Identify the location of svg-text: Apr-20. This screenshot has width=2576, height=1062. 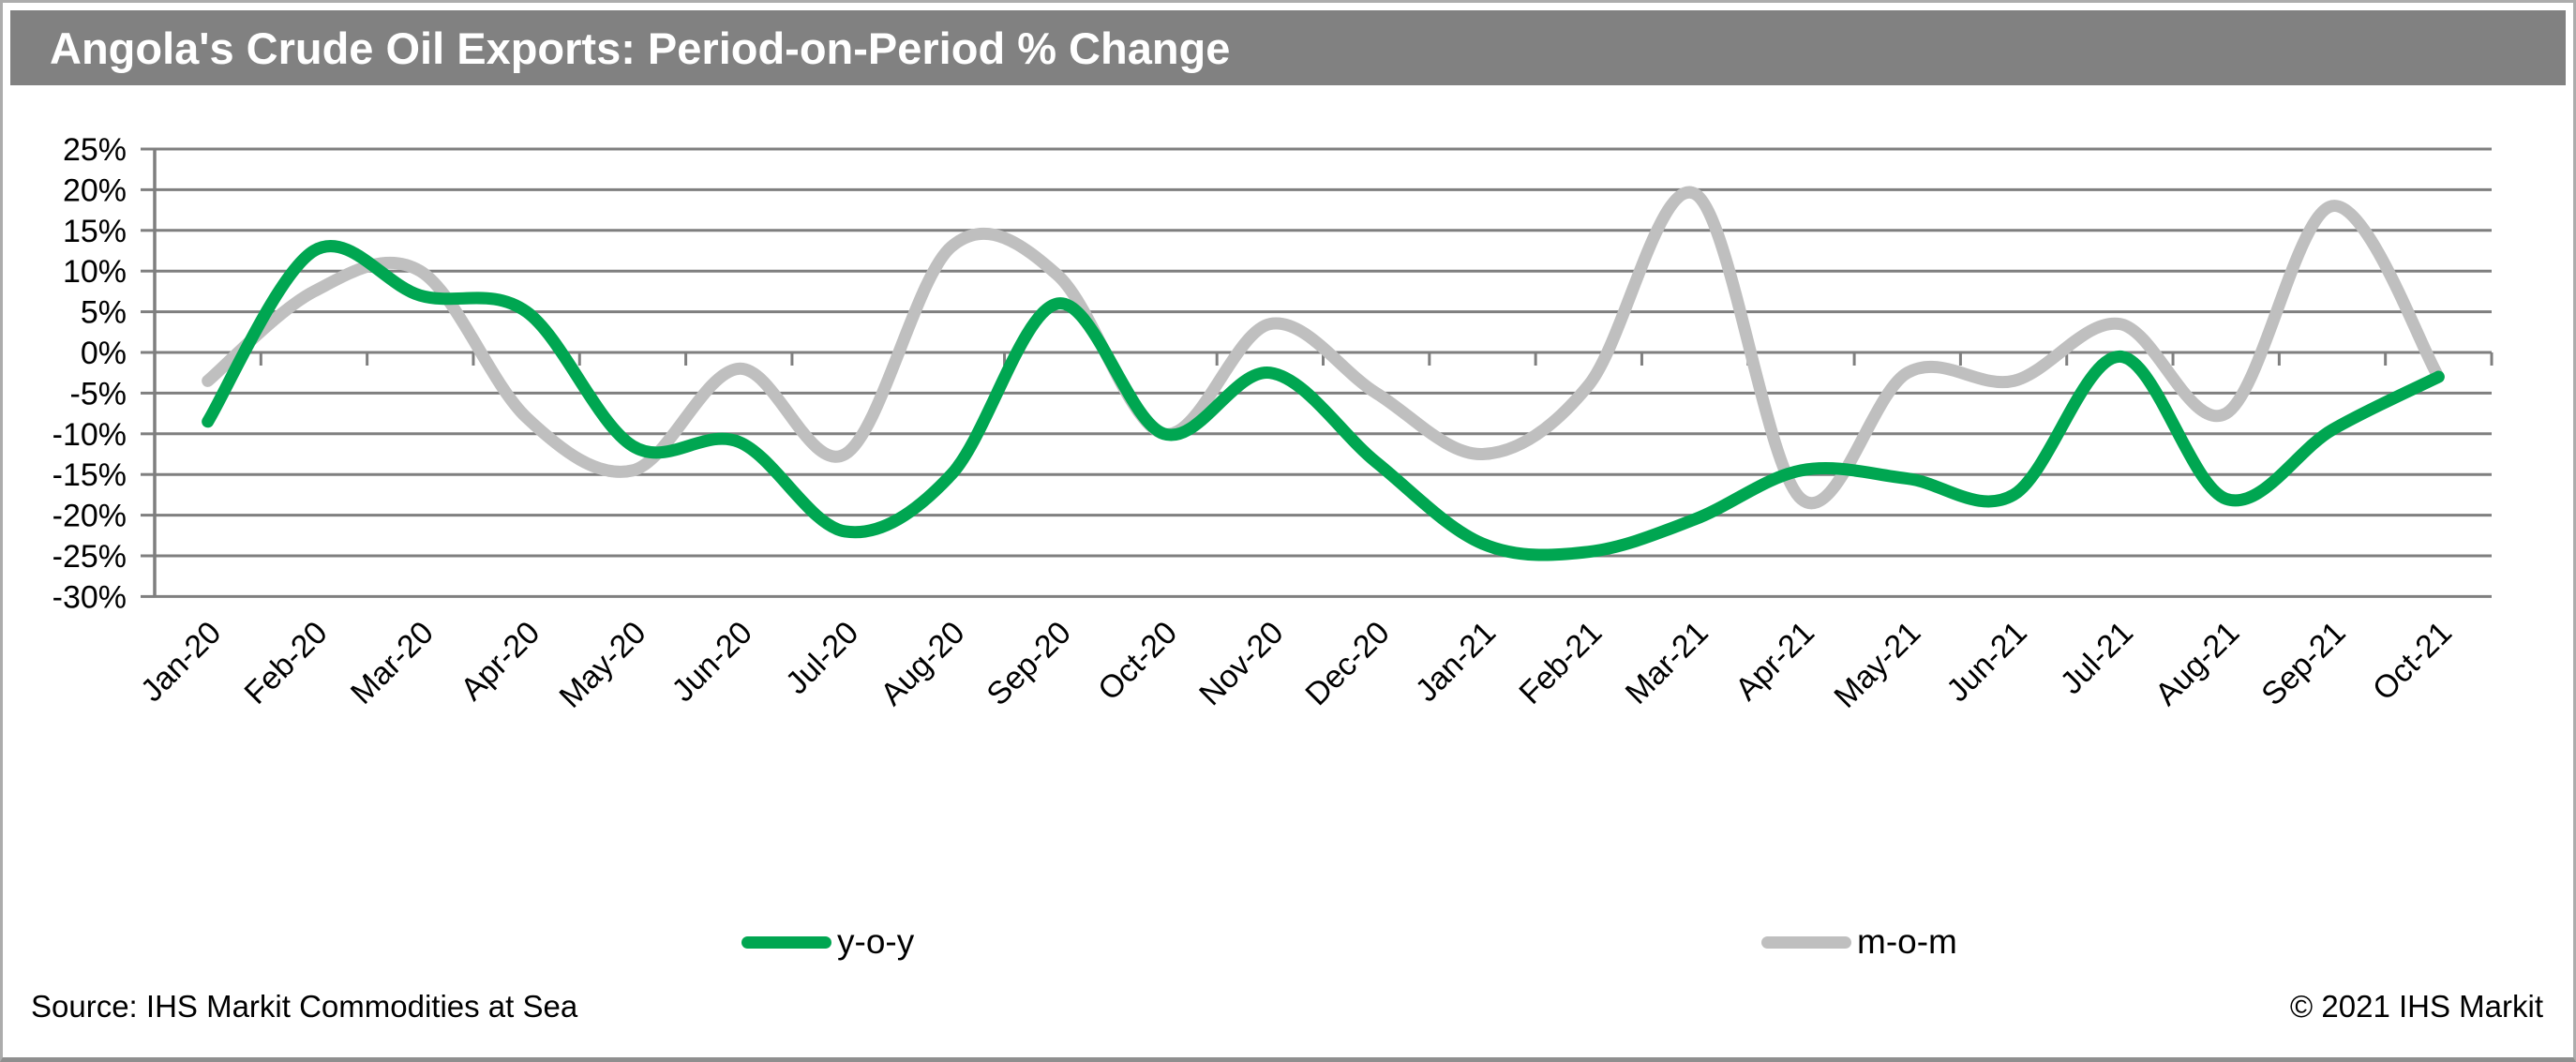
(501, 661).